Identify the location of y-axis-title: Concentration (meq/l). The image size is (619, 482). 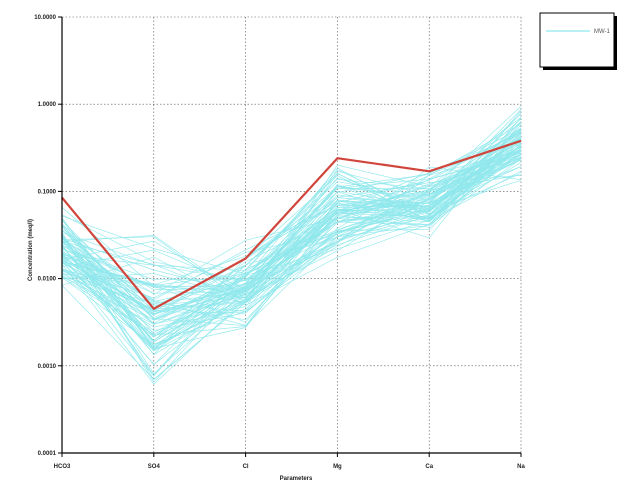
(31, 250).